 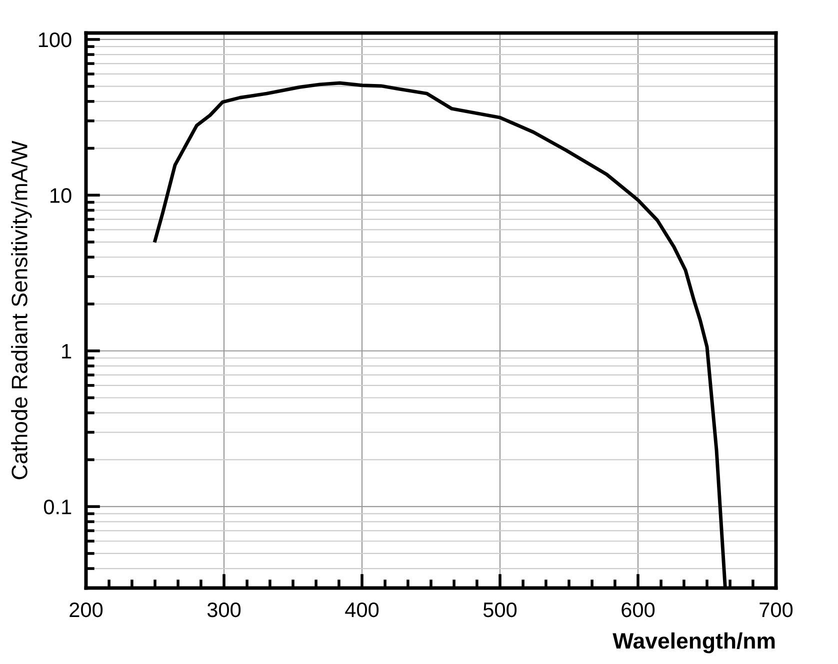 What do you see at coordinates (55, 40) in the screenshot?
I see `y-tick-label: 100` at bounding box center [55, 40].